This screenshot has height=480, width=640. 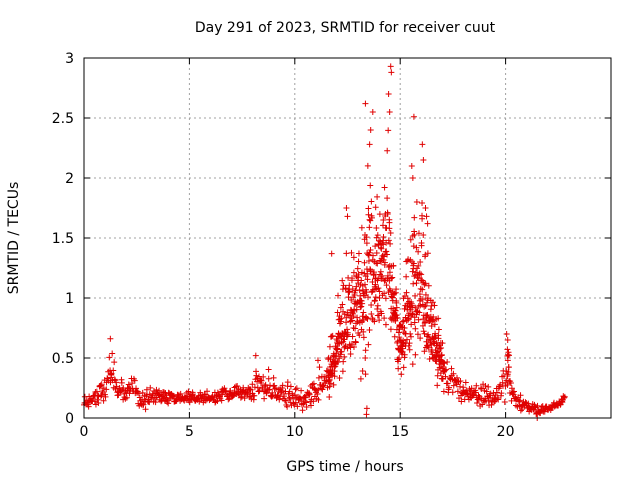 What do you see at coordinates (14, 238) in the screenshot?
I see `y-axis-label: SRMTID / TECUs` at bounding box center [14, 238].